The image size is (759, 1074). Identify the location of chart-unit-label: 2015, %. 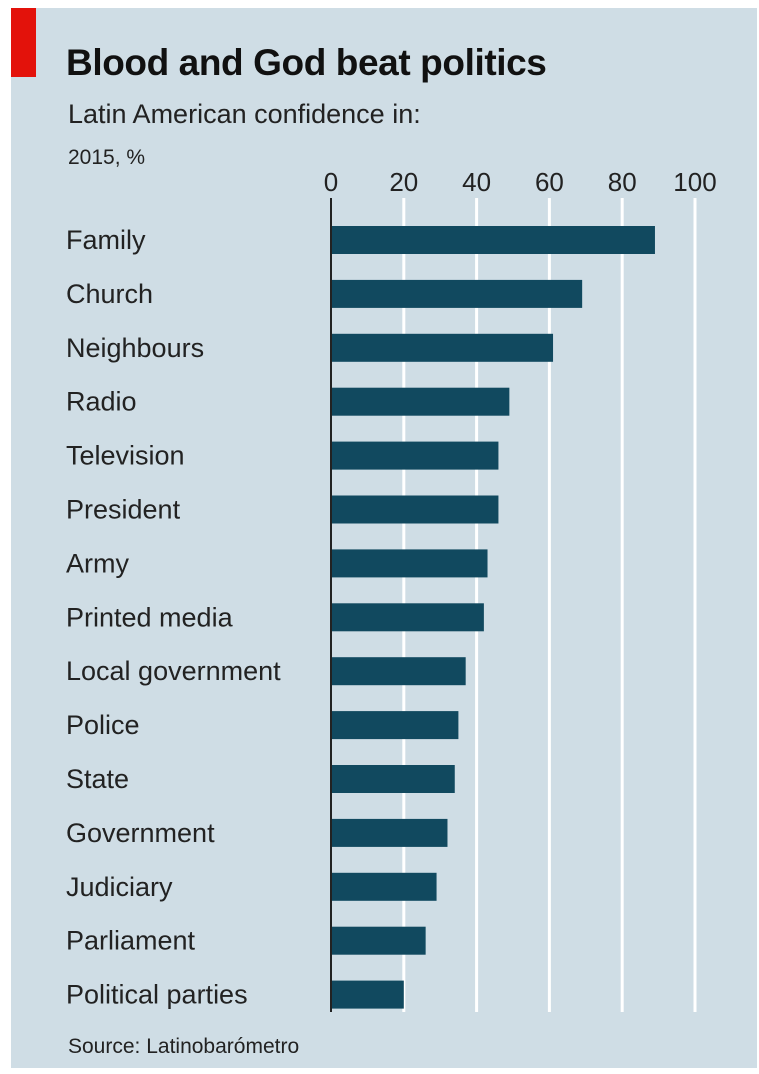
(107, 157).